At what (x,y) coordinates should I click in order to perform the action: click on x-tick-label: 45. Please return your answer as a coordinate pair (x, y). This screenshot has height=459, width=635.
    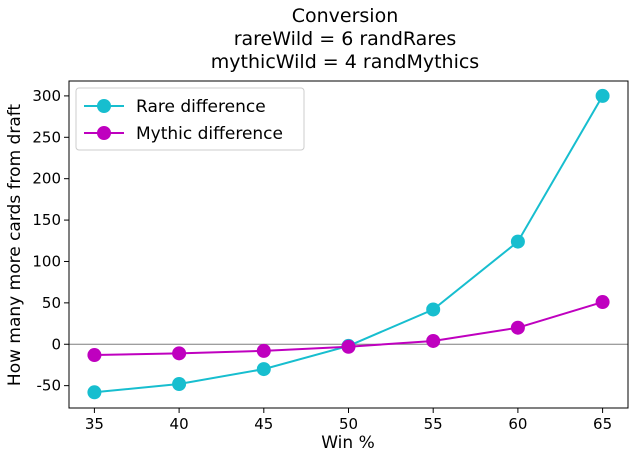
    Looking at the image, I should click on (263, 424).